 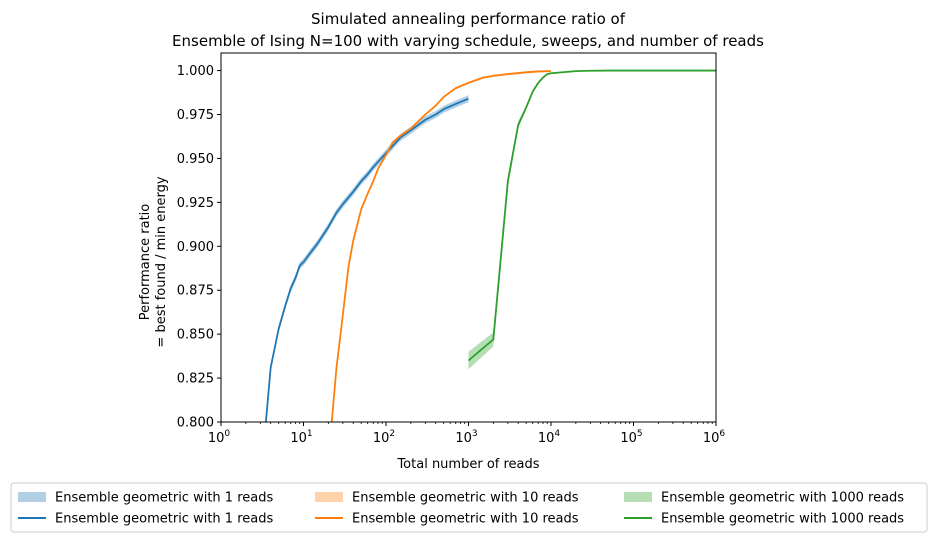 I want to click on x-axis-label: Total number of reads, so click(x=467, y=464).